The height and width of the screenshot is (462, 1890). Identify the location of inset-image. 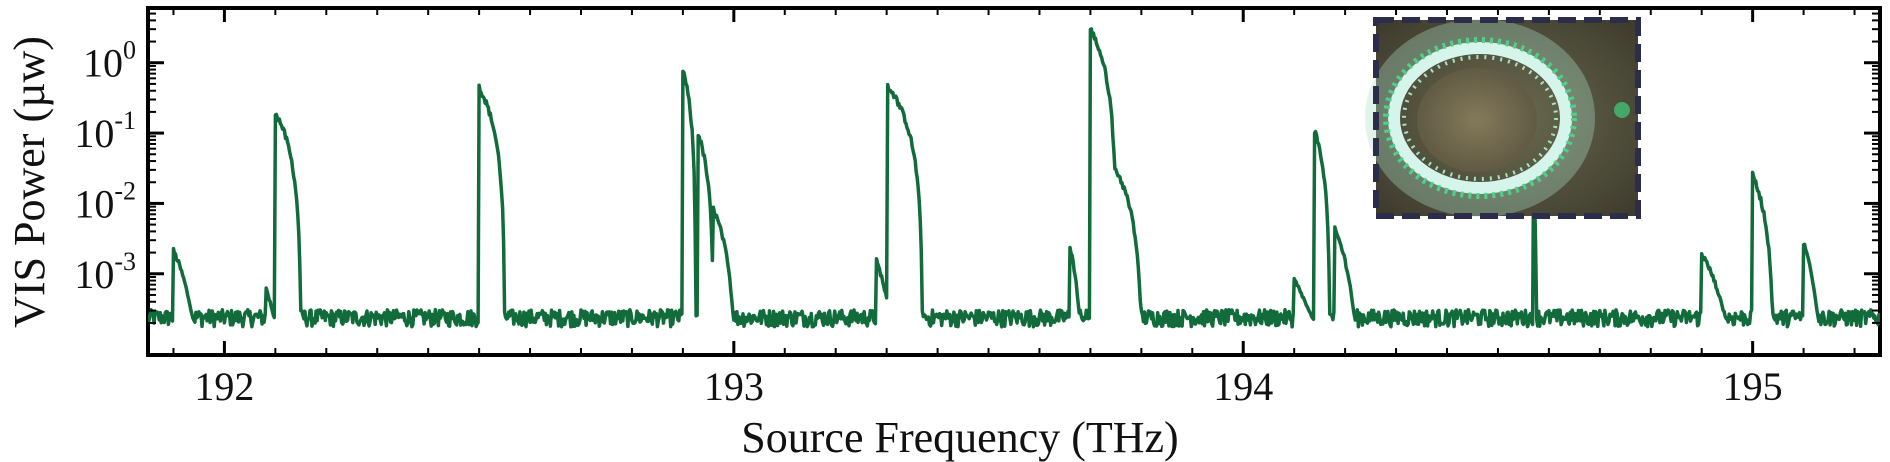
(1503, 118).